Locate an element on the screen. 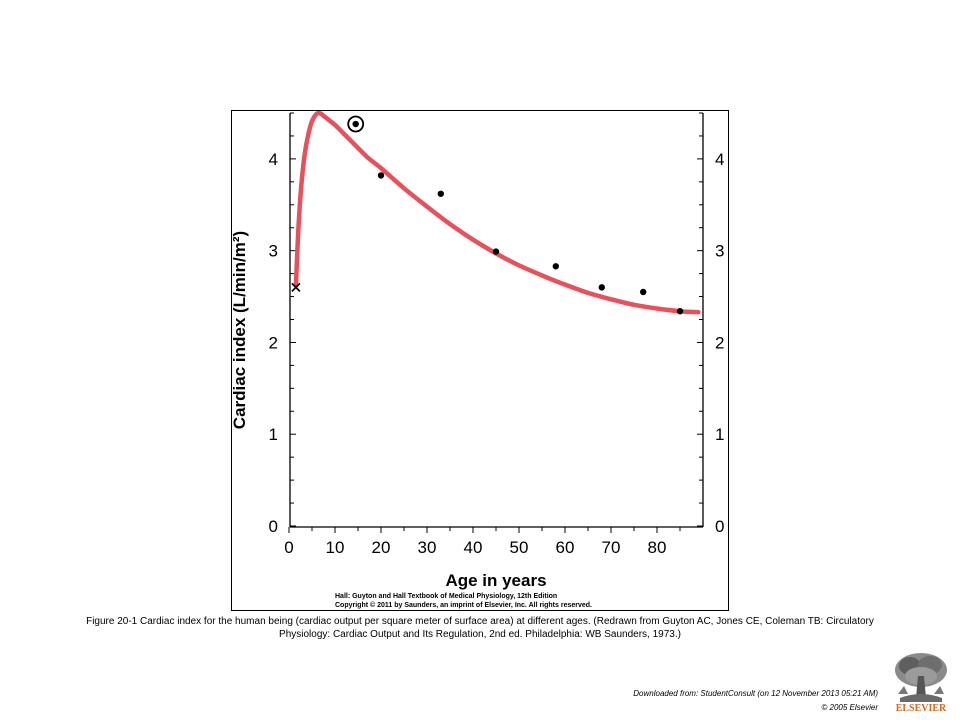 The image size is (960, 720). right-tick-label: 3 is located at coordinates (719, 251).